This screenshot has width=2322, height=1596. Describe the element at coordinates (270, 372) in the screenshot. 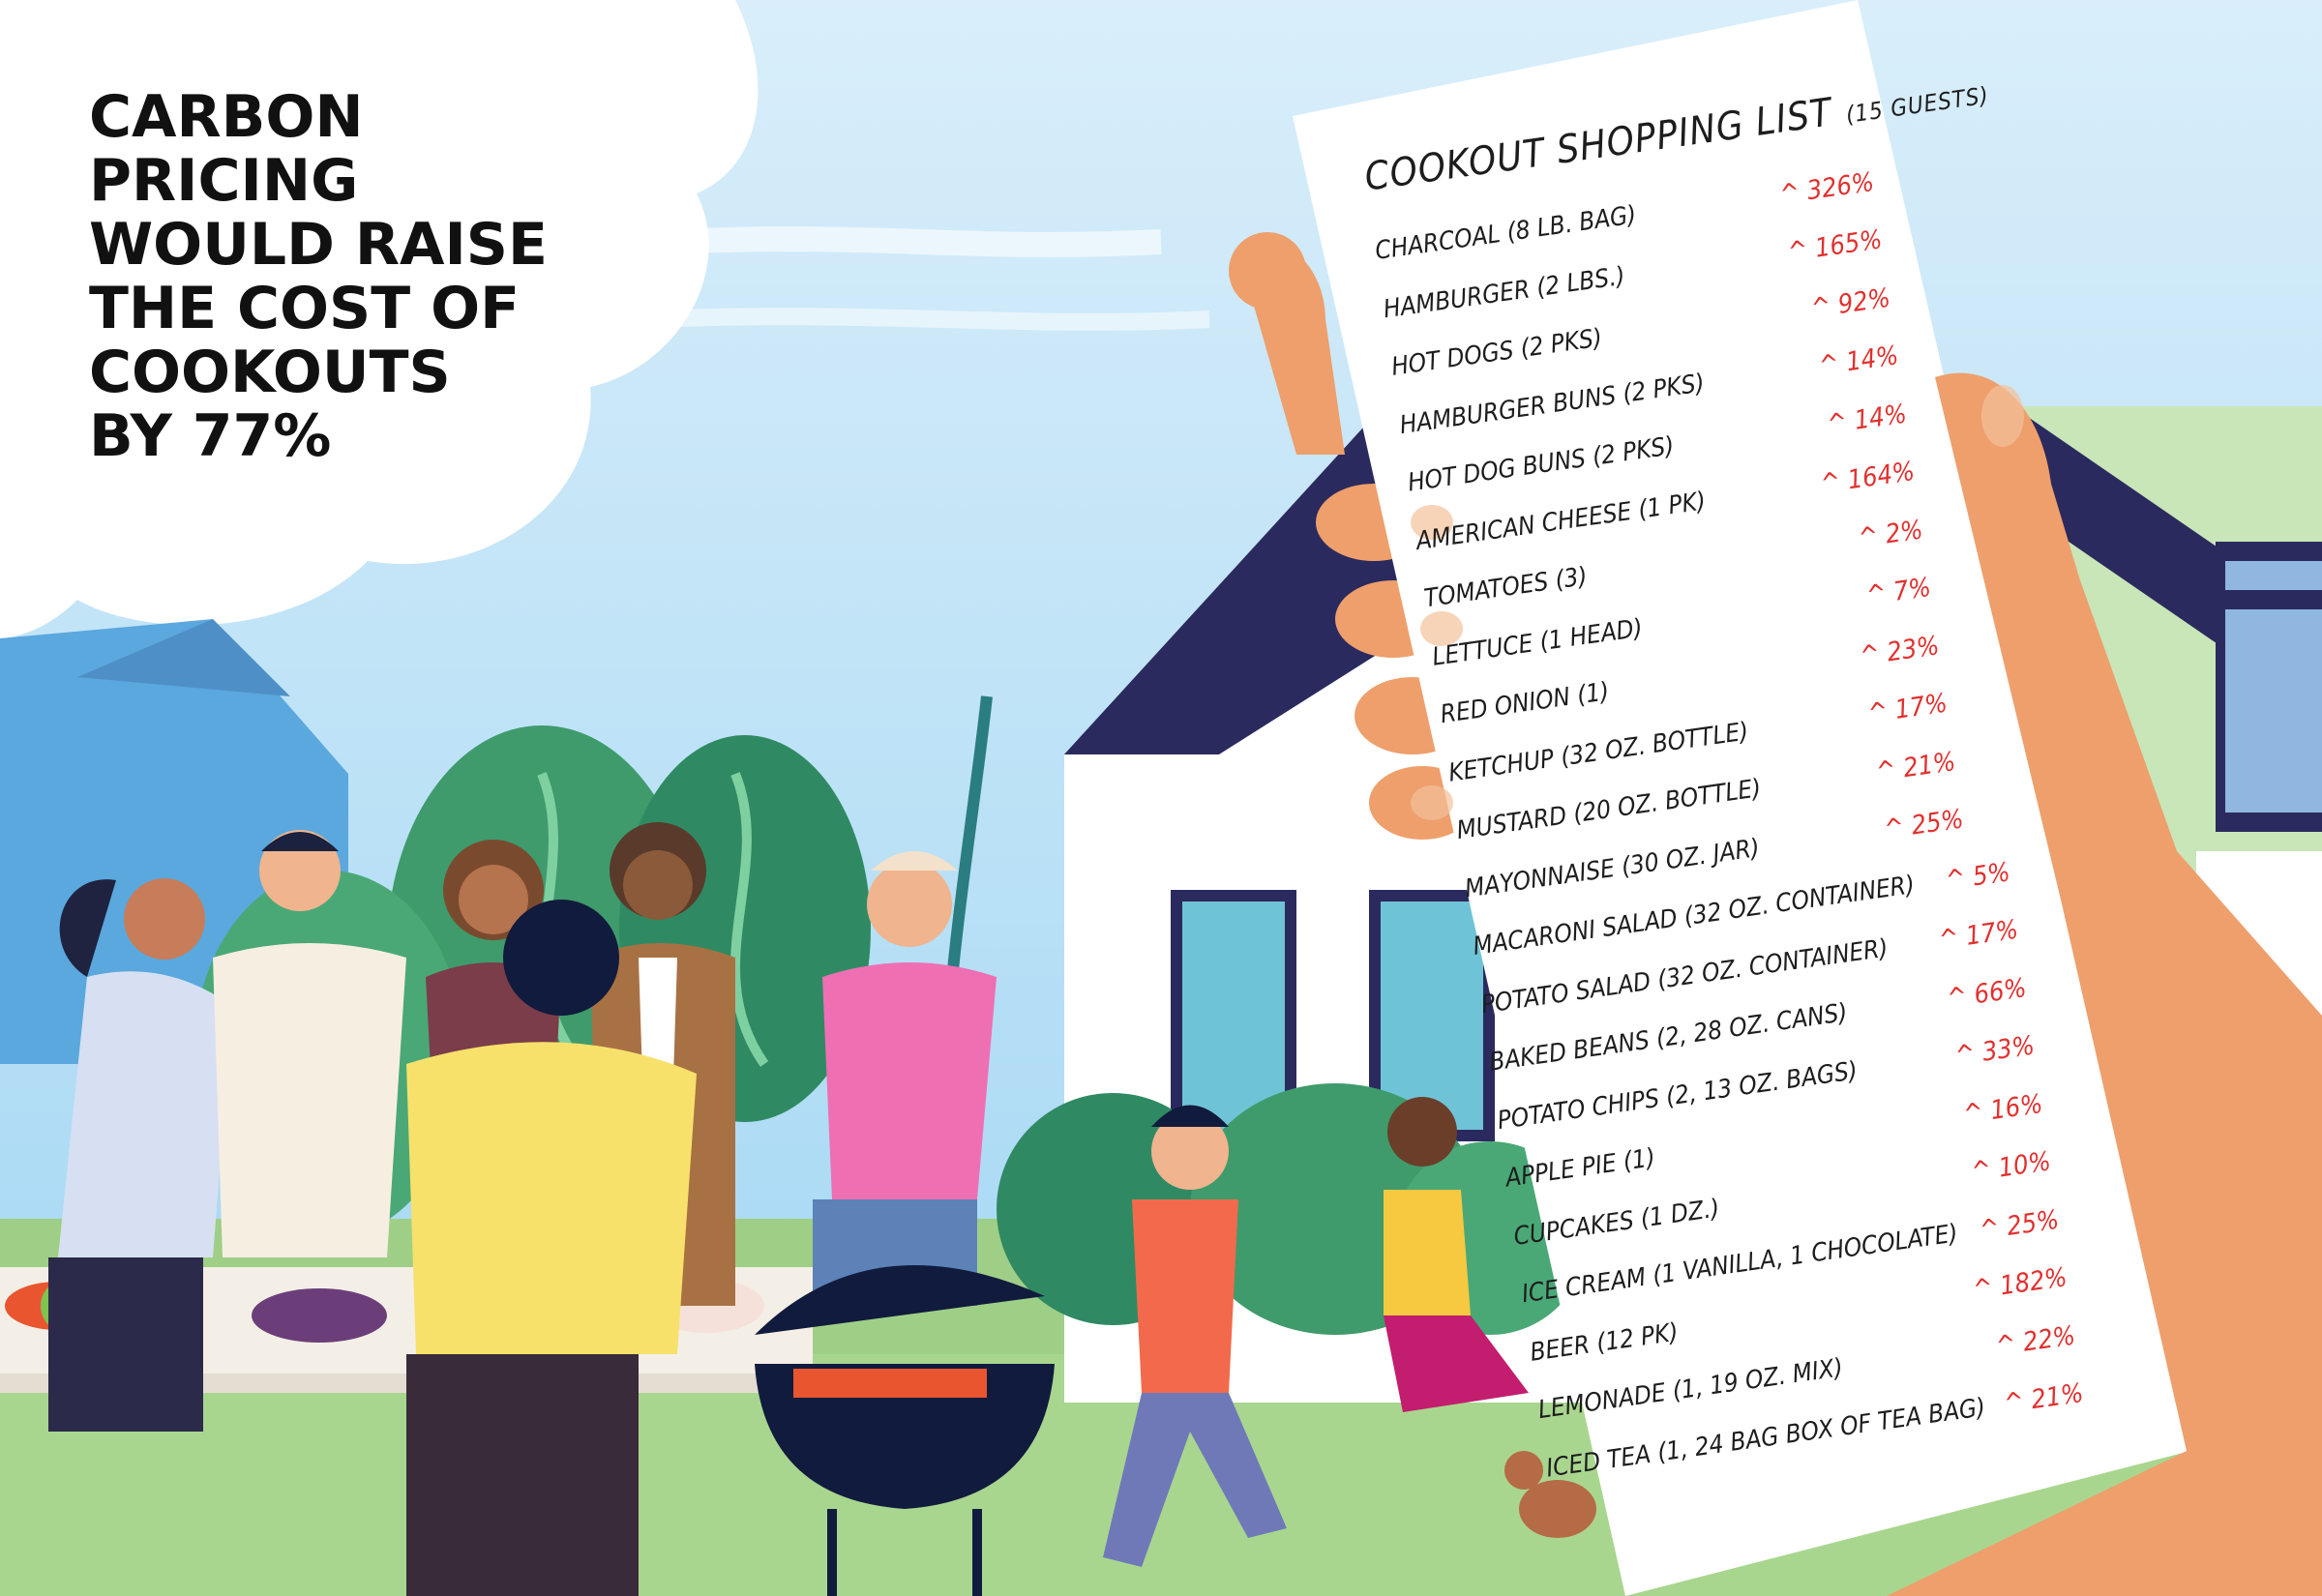

I see `headline-line: COOKOUTS` at that location.